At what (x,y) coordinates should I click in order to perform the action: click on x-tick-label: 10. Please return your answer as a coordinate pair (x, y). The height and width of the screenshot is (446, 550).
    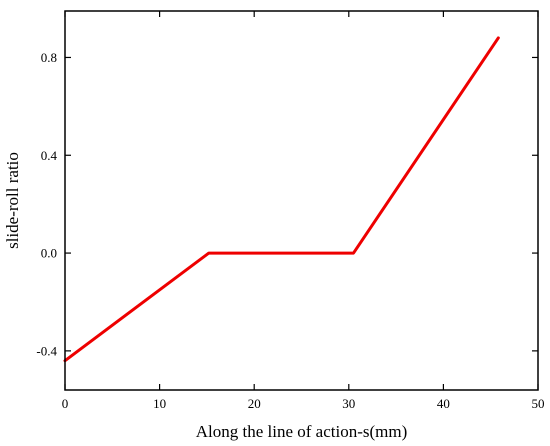
    Looking at the image, I should click on (159, 403).